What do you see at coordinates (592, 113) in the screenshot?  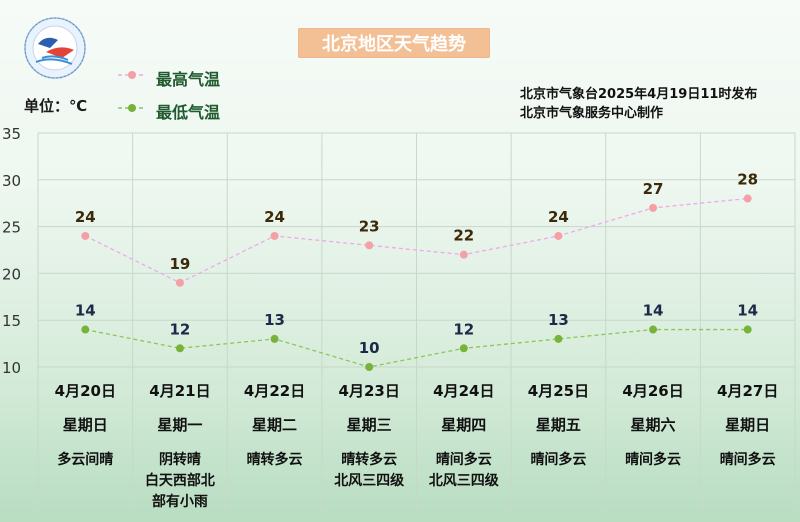 I see `issuer-line-2: 北京市气象服务中心制作` at bounding box center [592, 113].